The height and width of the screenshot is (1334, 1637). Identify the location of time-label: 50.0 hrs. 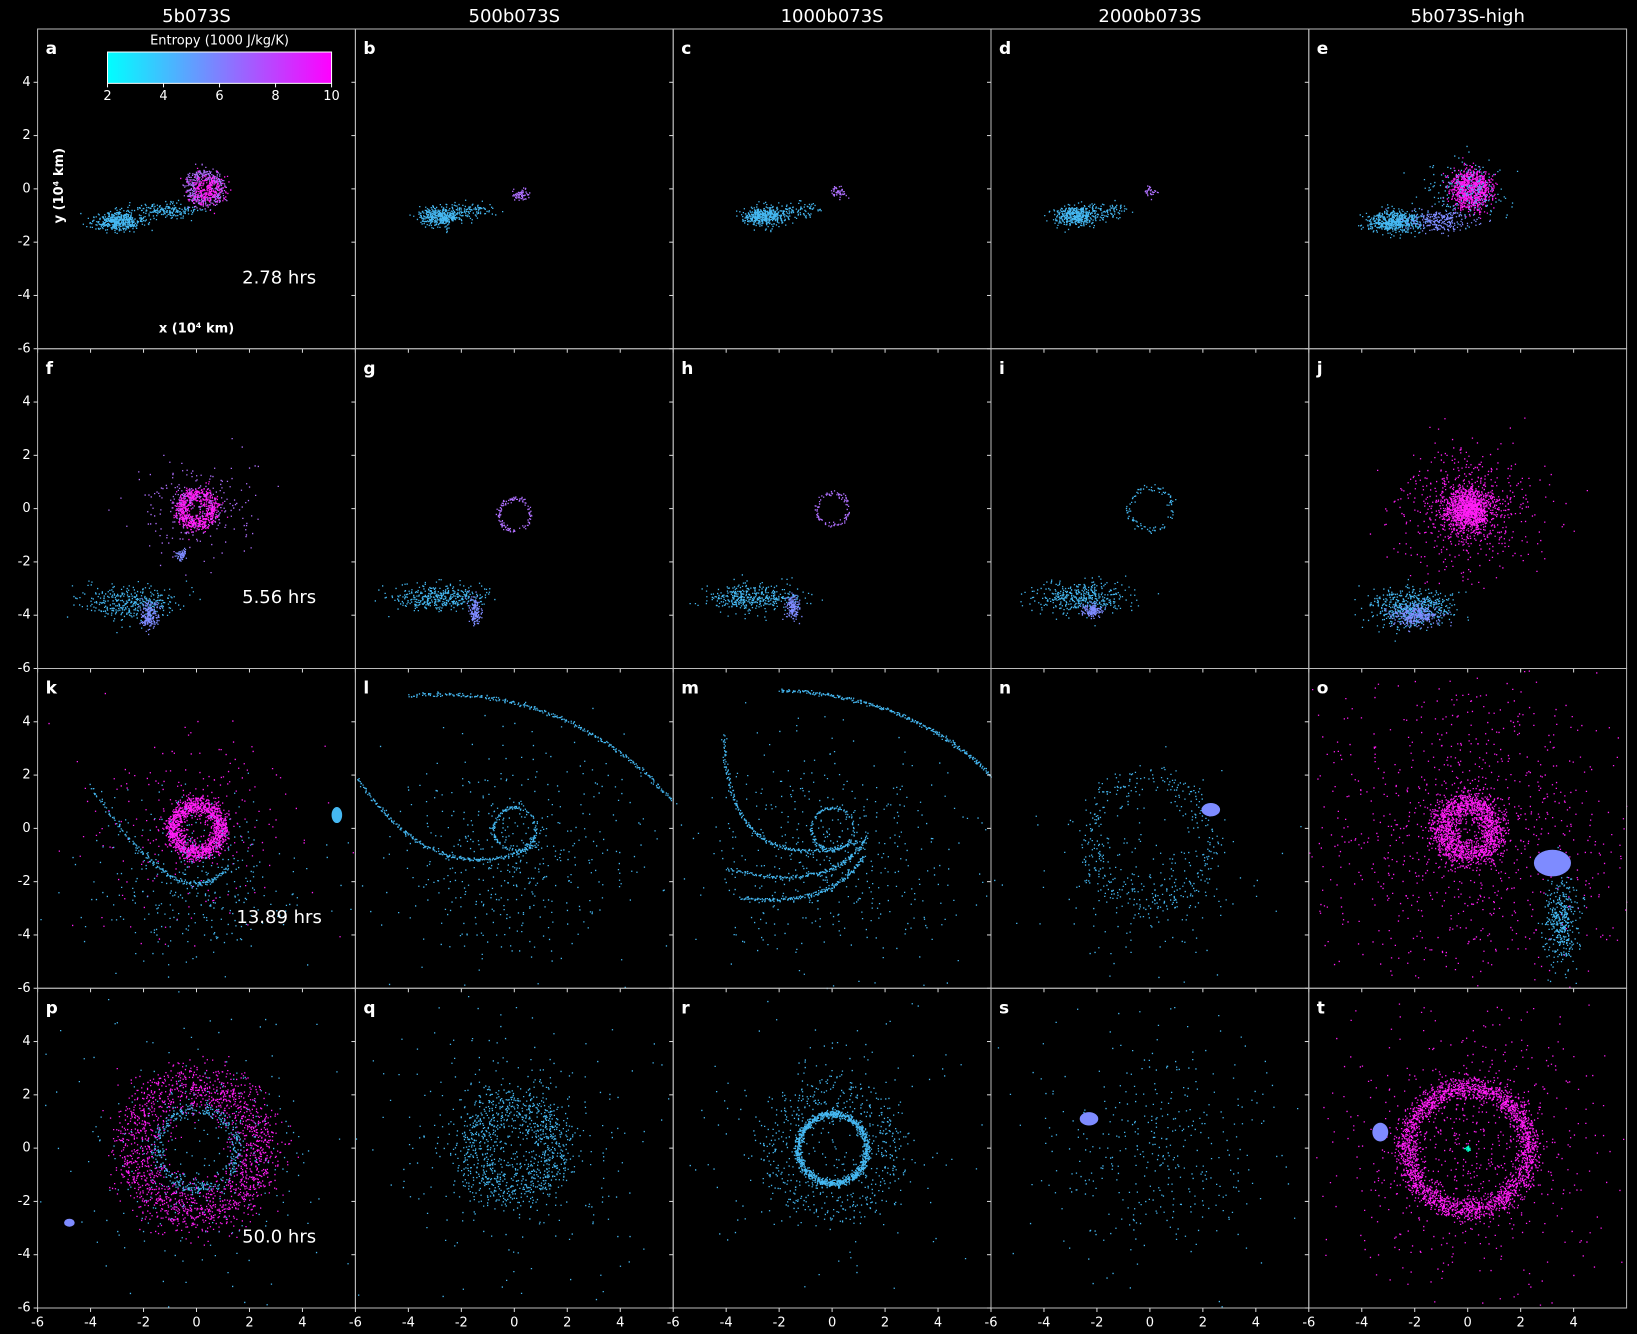
(279, 1237).